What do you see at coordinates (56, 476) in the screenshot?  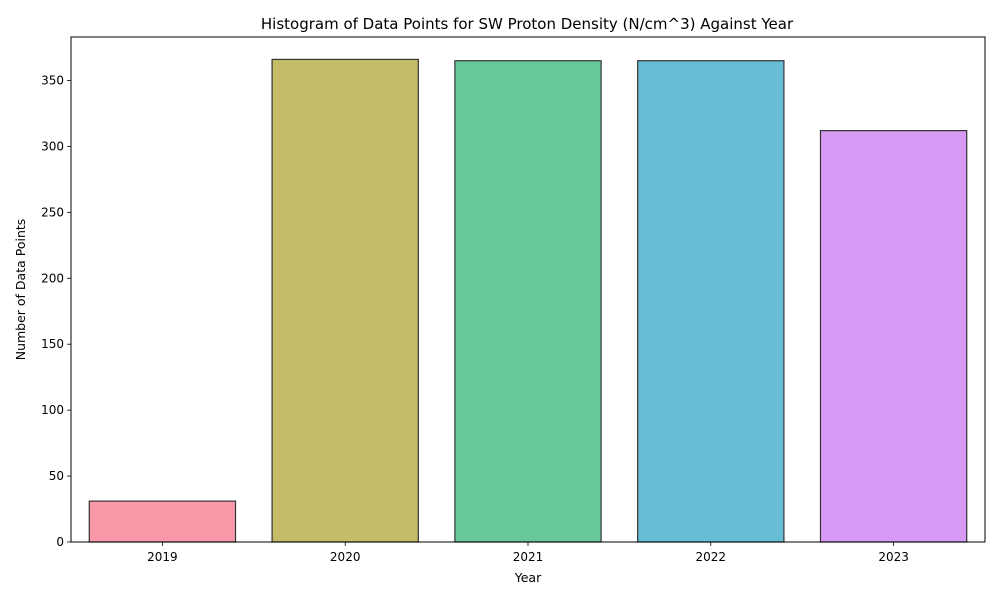 I see `y-tick-label: 50` at bounding box center [56, 476].